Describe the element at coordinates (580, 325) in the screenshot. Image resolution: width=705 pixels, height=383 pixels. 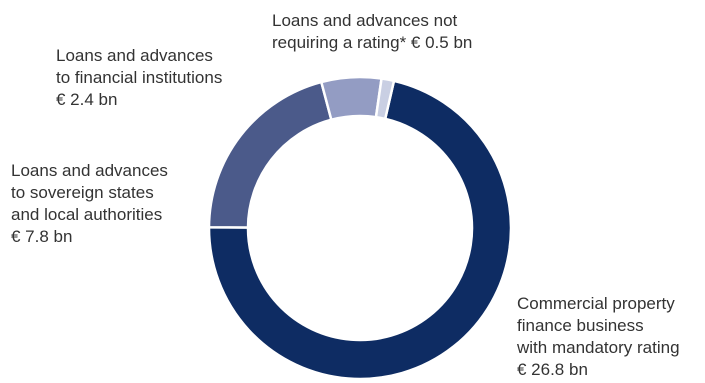
I see `label-line: finance business` at that location.